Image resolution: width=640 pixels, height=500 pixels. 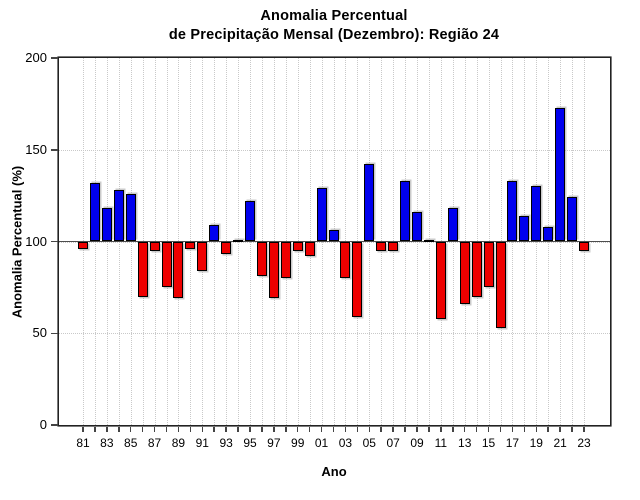 What do you see at coordinates (107, 443) in the screenshot?
I see `x-tick-label: 83` at bounding box center [107, 443].